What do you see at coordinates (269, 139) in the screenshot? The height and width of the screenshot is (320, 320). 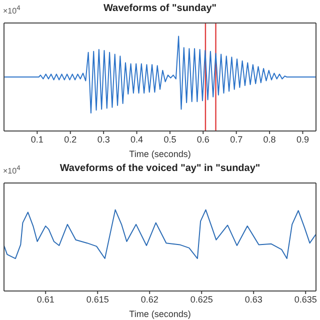 I see `x-tick-label: 0.8` at bounding box center [269, 139].